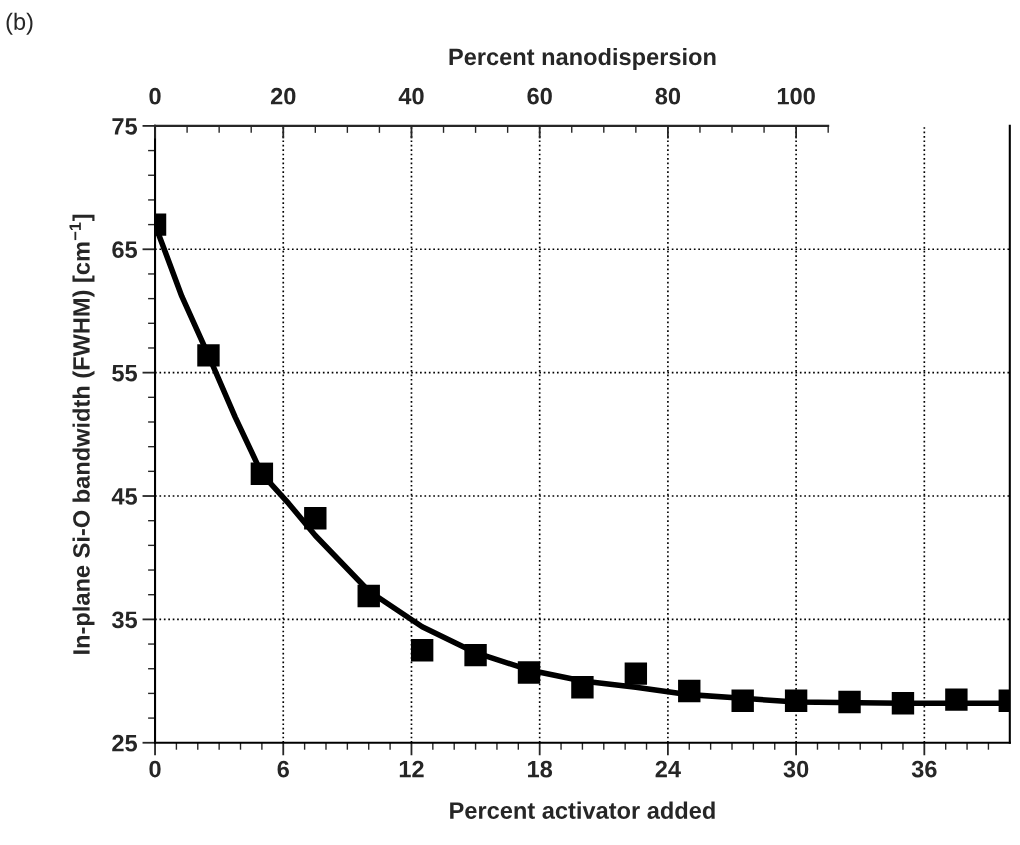  What do you see at coordinates (668, 96) in the screenshot?
I see `x2-tick-label: 80` at bounding box center [668, 96].